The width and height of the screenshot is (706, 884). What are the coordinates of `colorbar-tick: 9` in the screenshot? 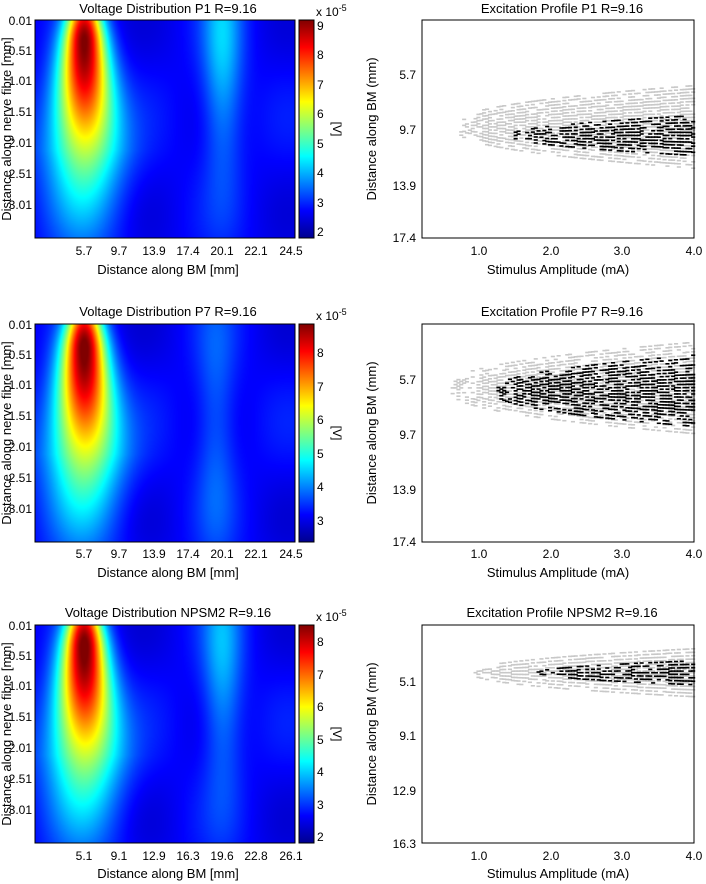 It's located at (320, 26).